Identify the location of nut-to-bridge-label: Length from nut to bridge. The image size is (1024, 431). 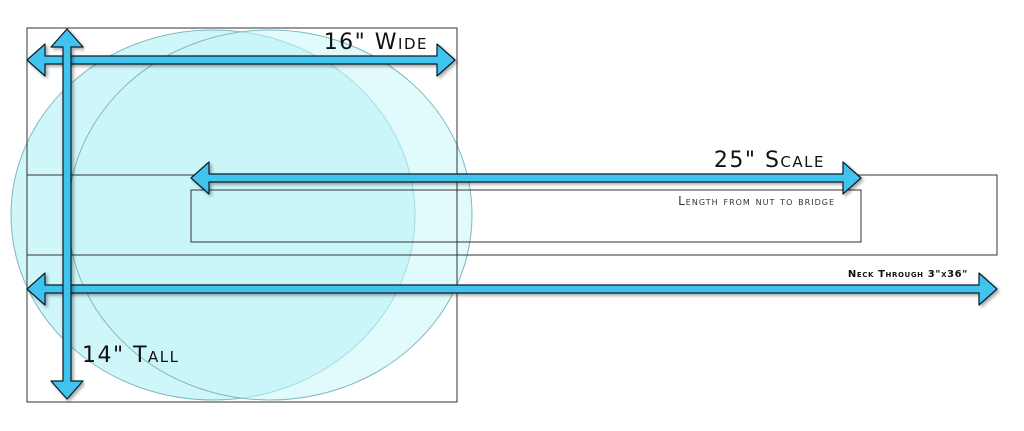
(756, 201).